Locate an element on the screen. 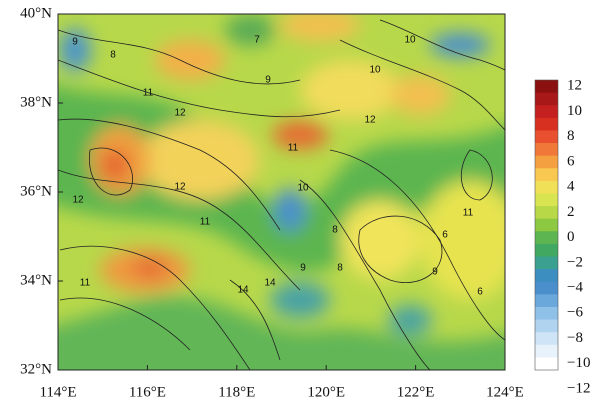 The width and height of the screenshot is (600, 405). colorbar-label: −8 is located at coordinates (575, 338).